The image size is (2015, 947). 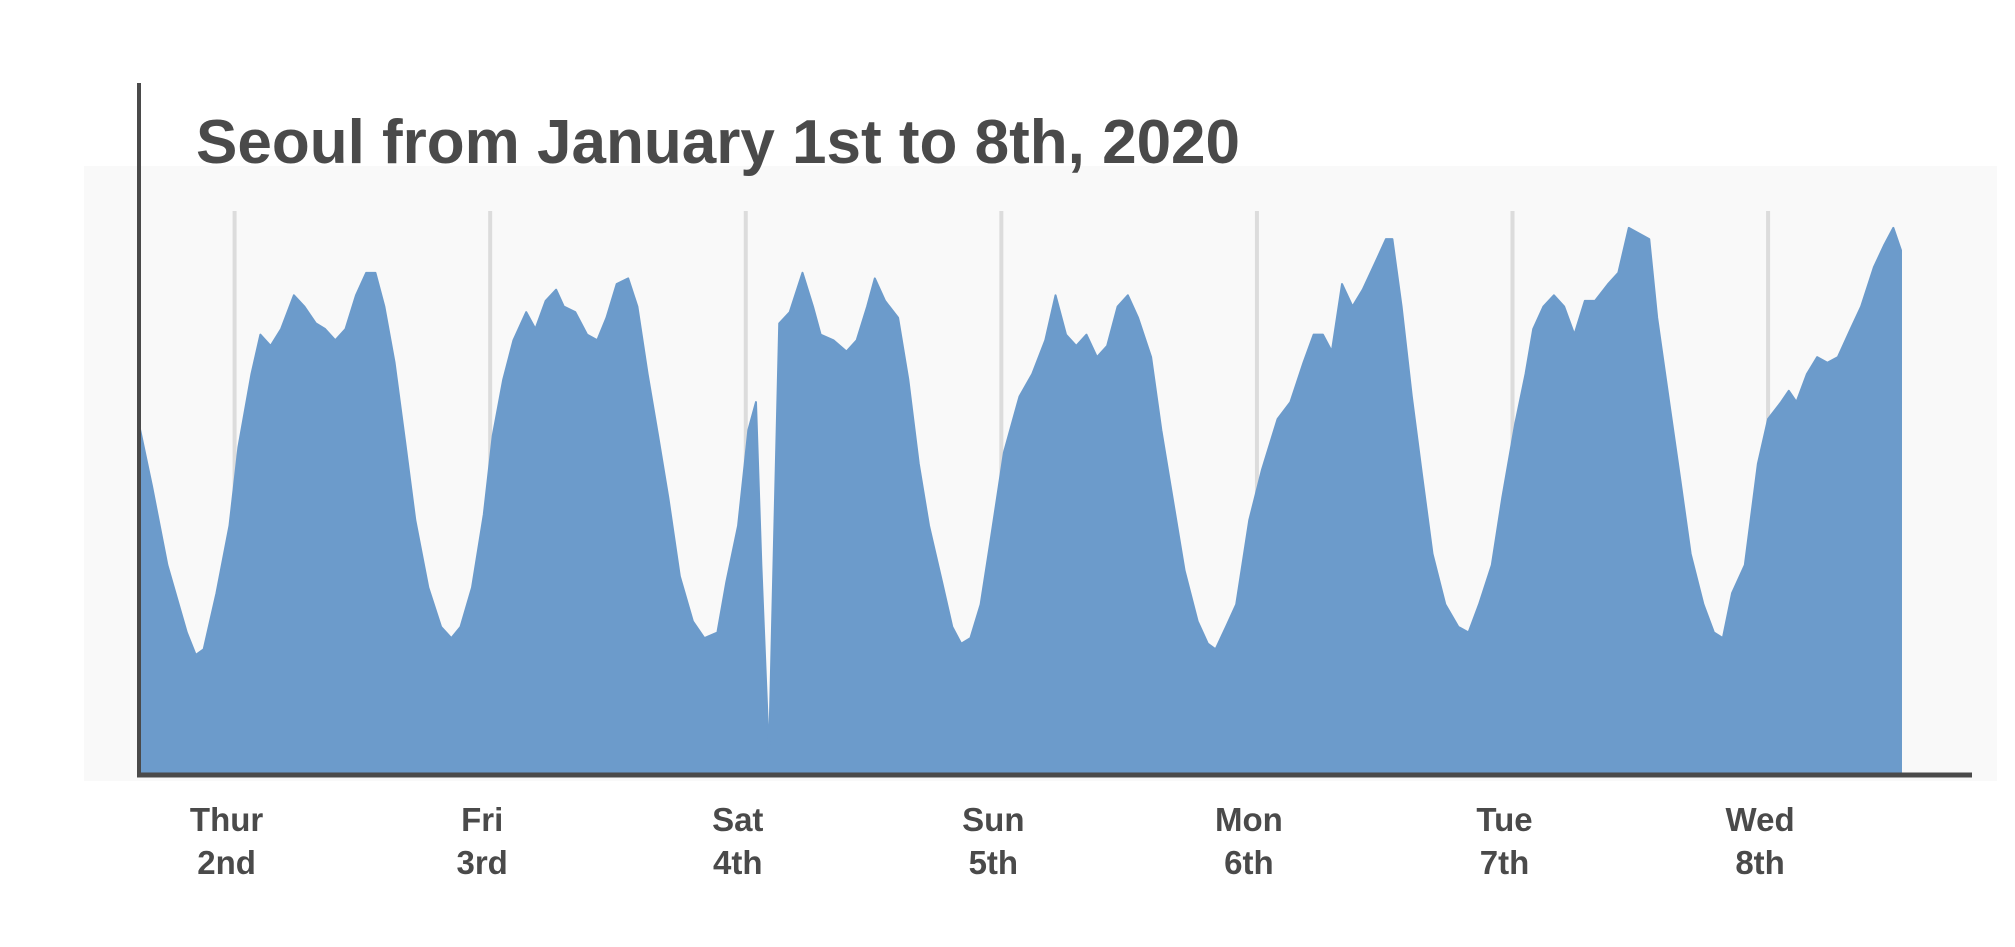 What do you see at coordinates (482, 841) in the screenshot?
I see `x-tick-label: Fri 3rd` at bounding box center [482, 841].